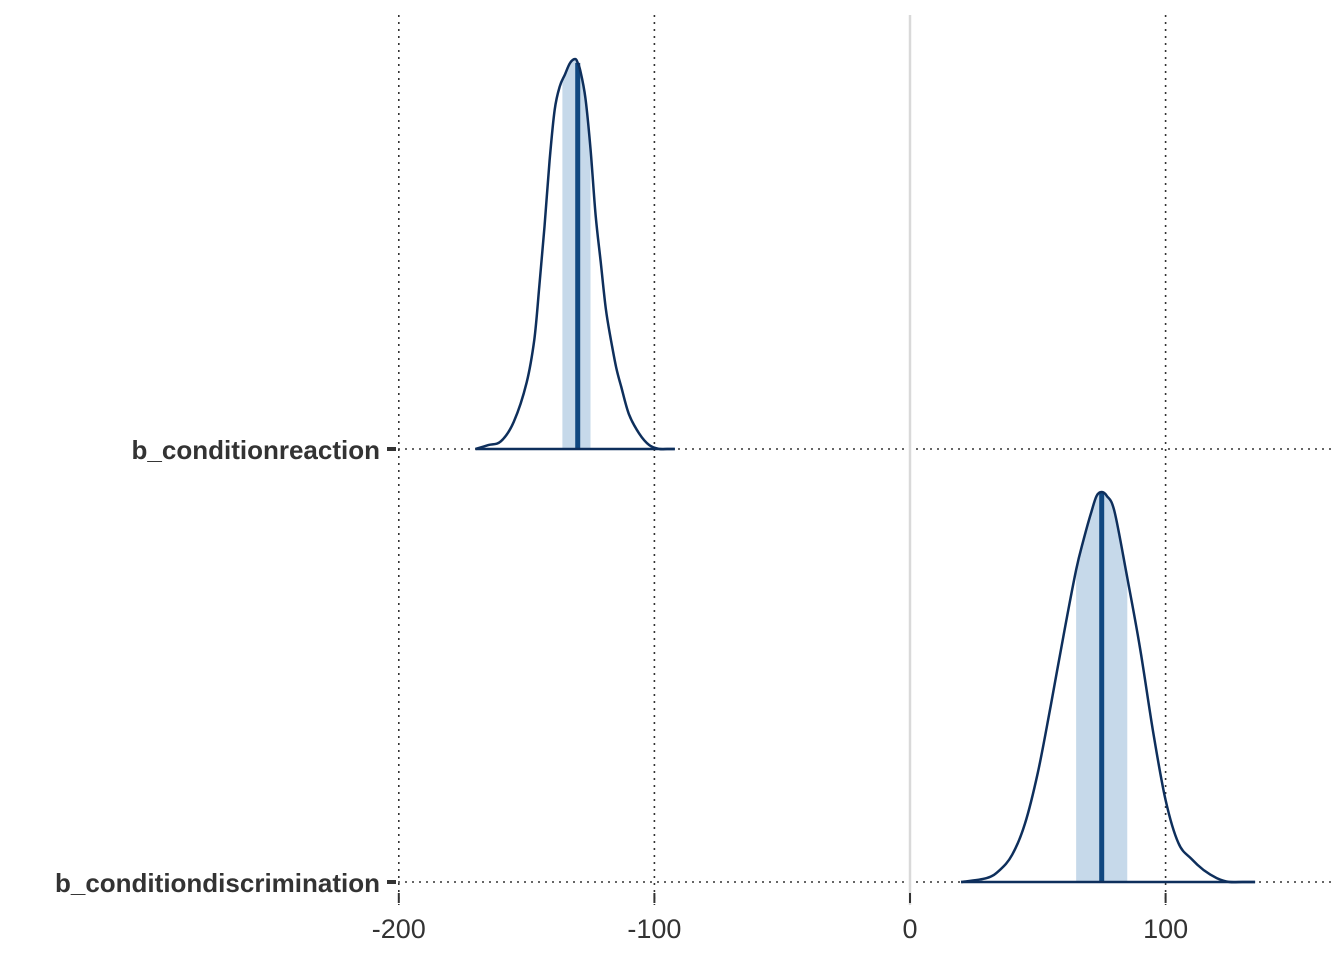 Image resolution: width=1344 pixels, height=960 pixels. Describe the element at coordinates (256, 450) in the screenshot. I see `y-tick-label: b_conditionreaction` at that location.